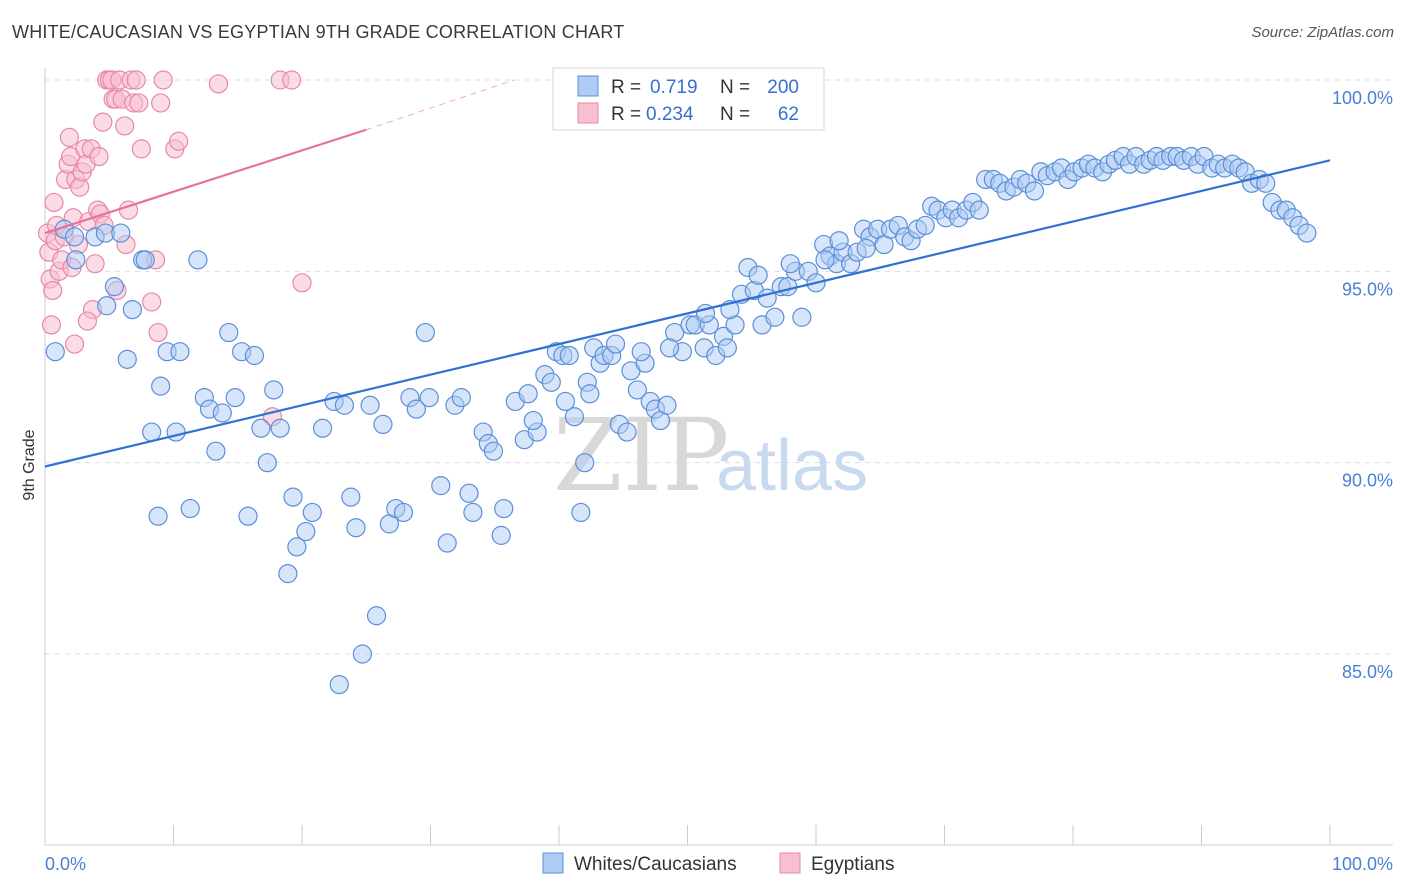 Image resolution: width=1406 pixels, height=892 pixels. I want to click on x-tick-labels: 0.0% 100.0%, so click(719, 864).